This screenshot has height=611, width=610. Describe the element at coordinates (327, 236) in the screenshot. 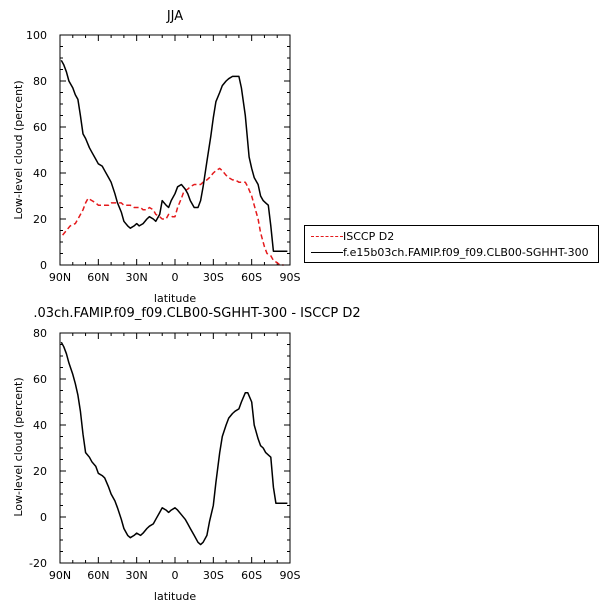

I see `legend-swatch-dashed-red` at that location.